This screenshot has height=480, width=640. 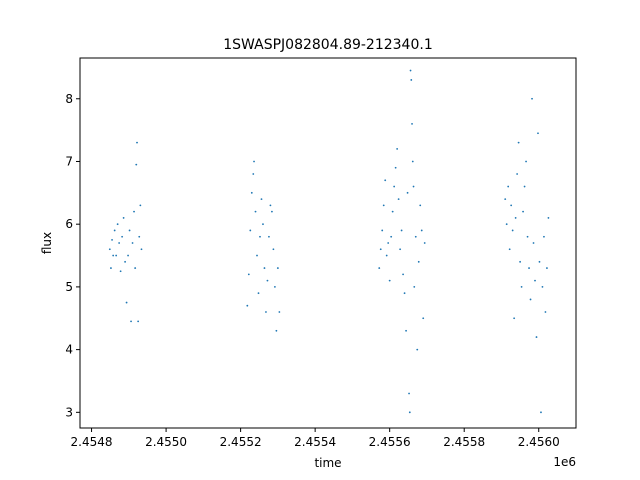 What do you see at coordinates (92, 442) in the screenshot?
I see `x-tick-label: 2.4548` at bounding box center [92, 442].